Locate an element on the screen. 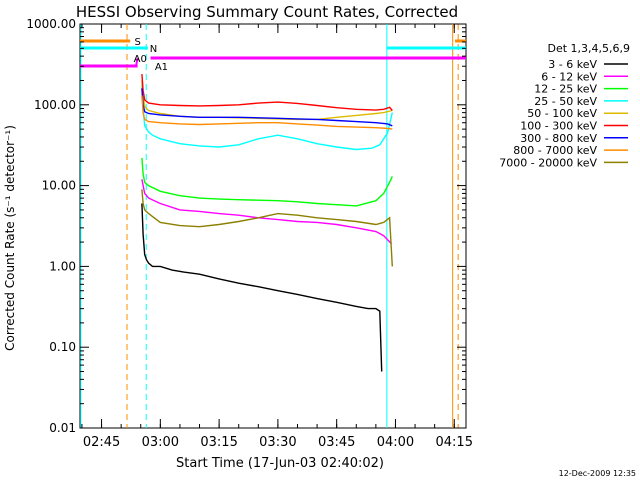  legend-label: 3 - 6 keV is located at coordinates (572, 64).